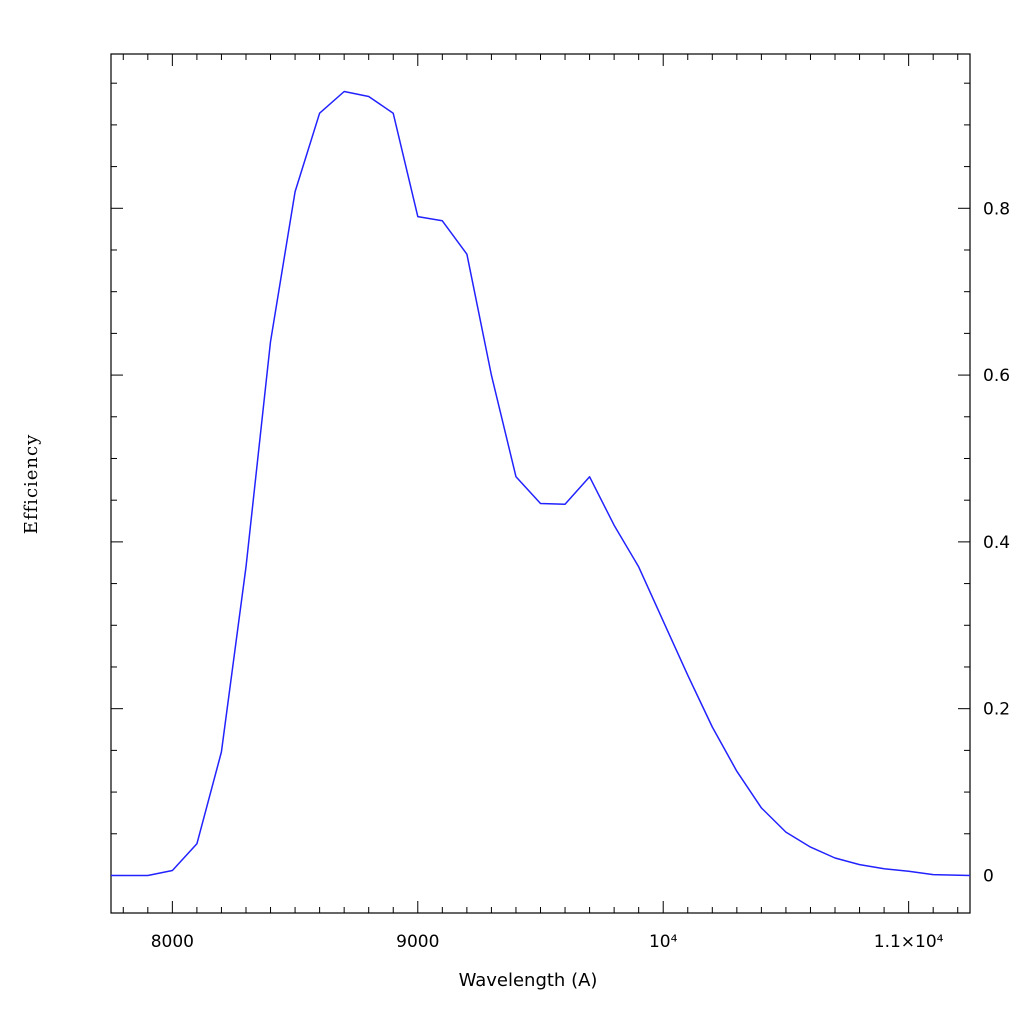 The image size is (1024, 1024). Describe the element at coordinates (528, 980) in the screenshot. I see `x-axis-title: Wavelength (A)` at that location.